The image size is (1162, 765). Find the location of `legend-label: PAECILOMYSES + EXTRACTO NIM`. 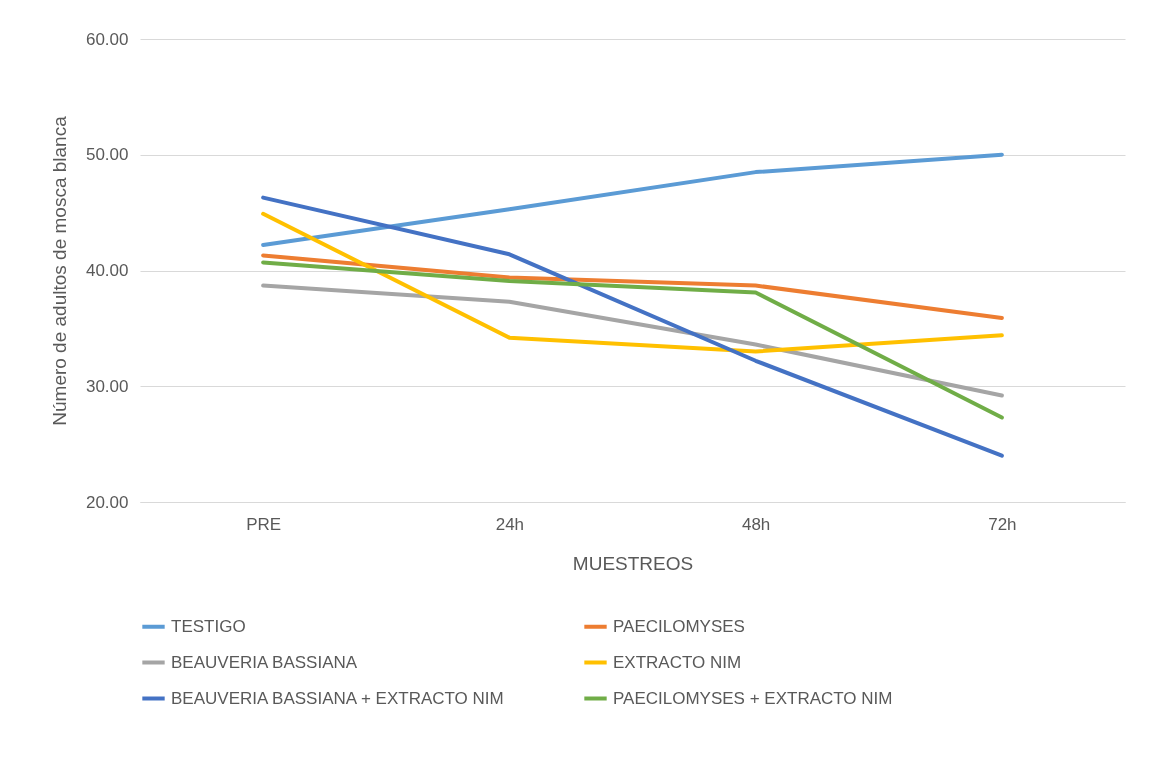

legend-label: PAECILOMYSES + EXTRACTO NIM is located at coordinates (753, 698).